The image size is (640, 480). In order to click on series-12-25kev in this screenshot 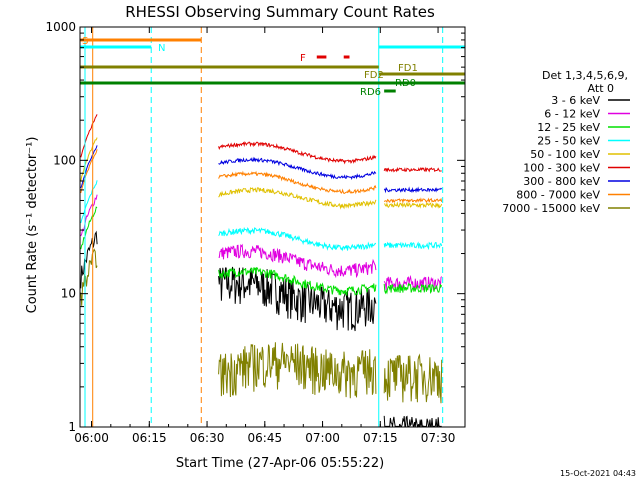, I will do `click(261, 251)`.